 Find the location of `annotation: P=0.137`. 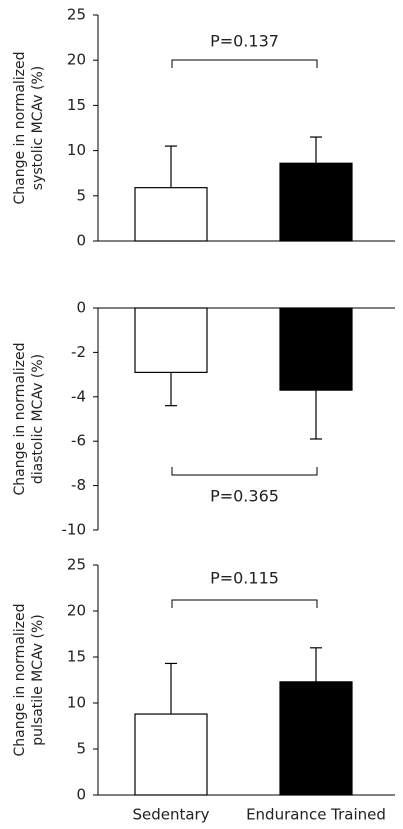

annotation: P=0.137 is located at coordinates (244, 41).